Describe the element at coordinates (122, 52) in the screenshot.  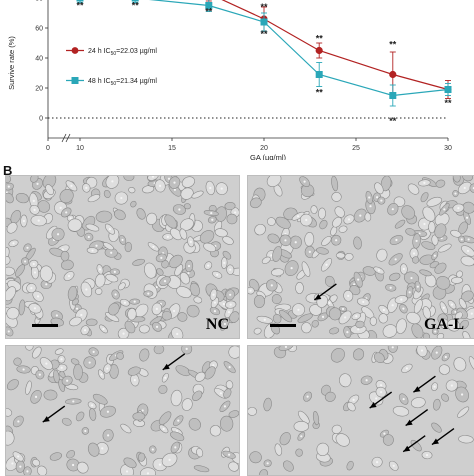
I see `legend-entry: 24 h IC50=22.03 µg/ml` at that location.